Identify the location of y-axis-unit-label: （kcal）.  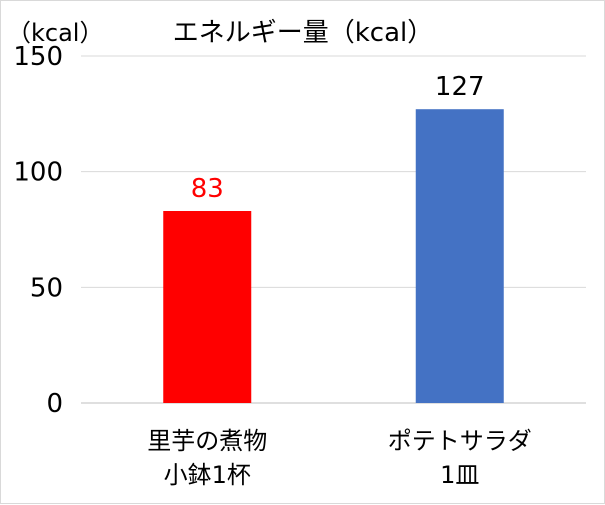
(55, 33).